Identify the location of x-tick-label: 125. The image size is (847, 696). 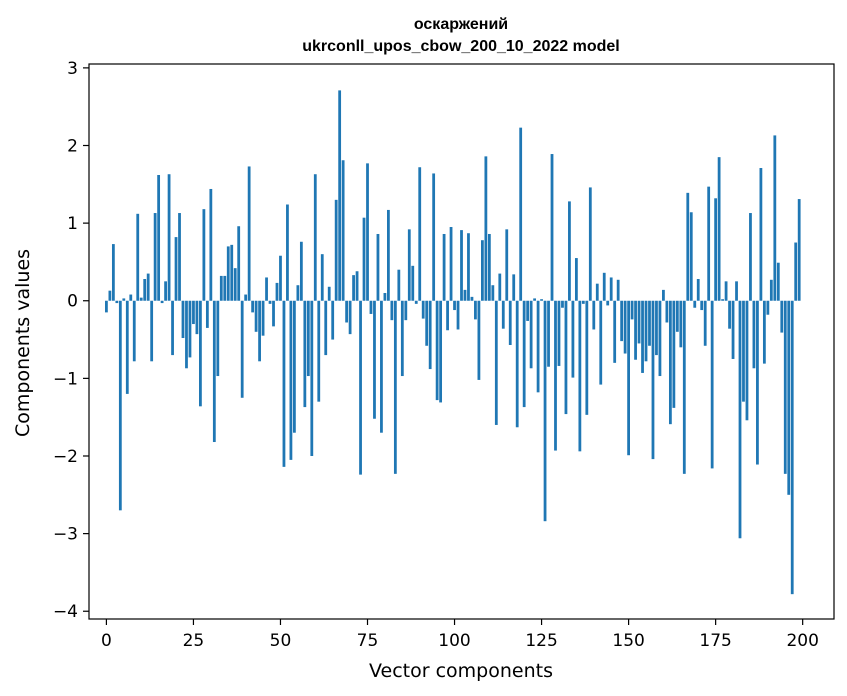
(541, 641).